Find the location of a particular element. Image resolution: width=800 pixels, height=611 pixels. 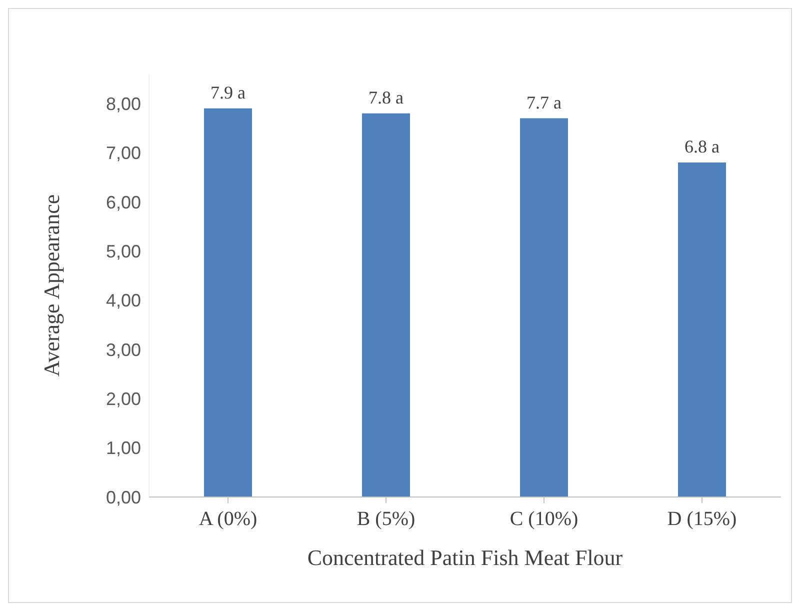

y-tick-label: 1,00 is located at coordinates (123, 448).